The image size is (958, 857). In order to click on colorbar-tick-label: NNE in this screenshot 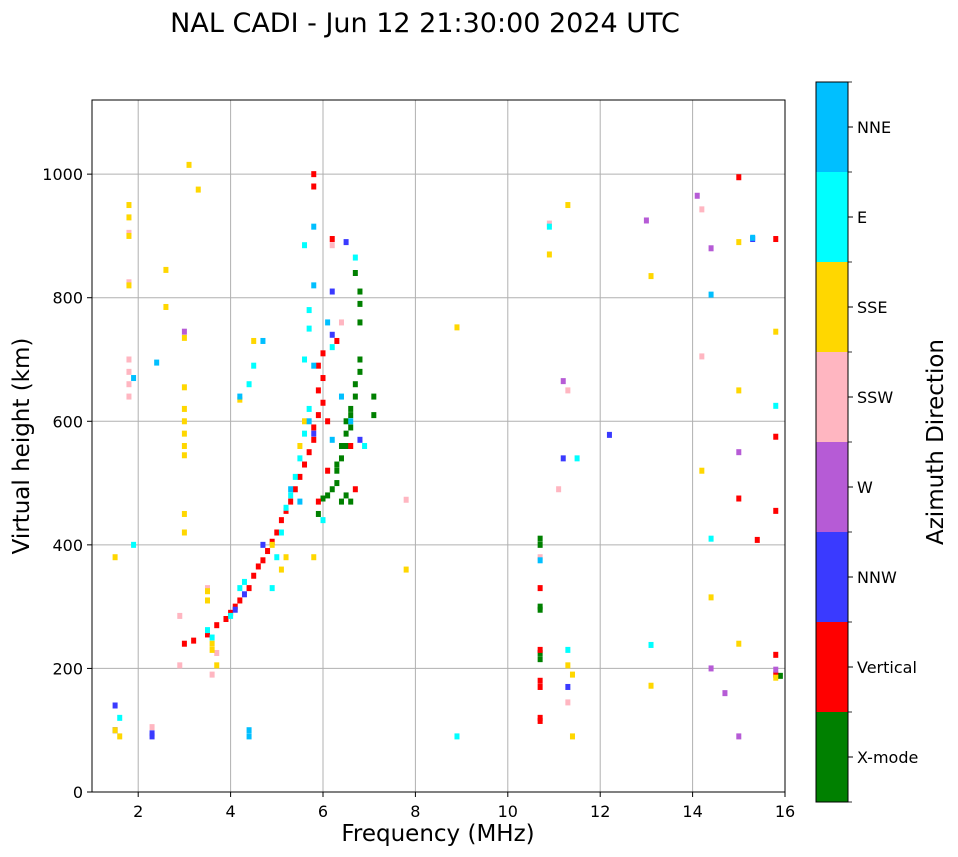, I will do `click(874, 127)`.